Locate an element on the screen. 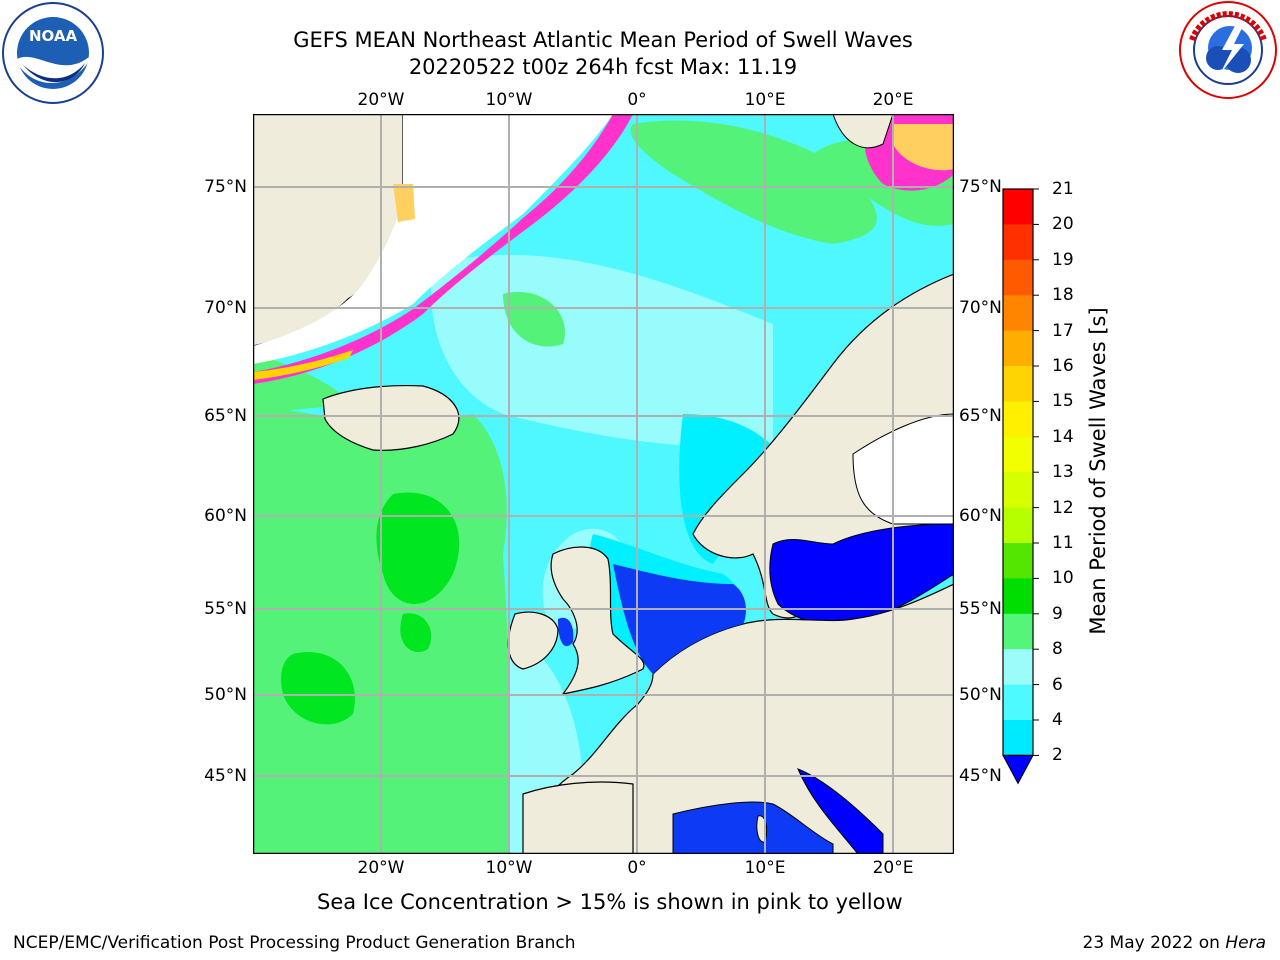 The height and width of the screenshot is (960, 1280). lat-label-right-55n: 55°N is located at coordinates (980, 609).